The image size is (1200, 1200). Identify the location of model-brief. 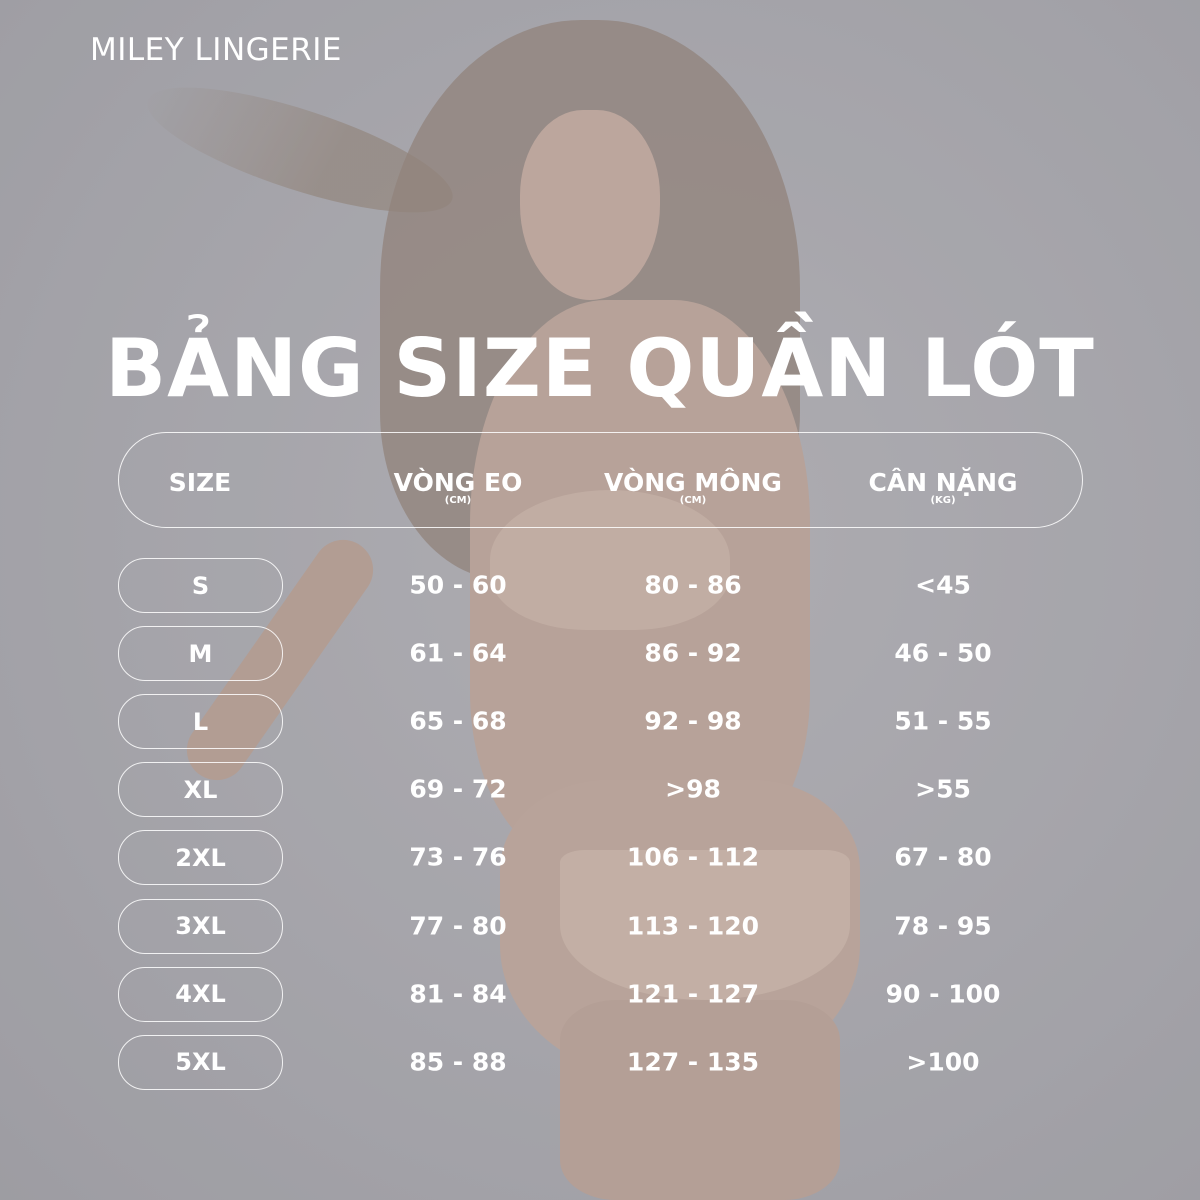
(705, 925).